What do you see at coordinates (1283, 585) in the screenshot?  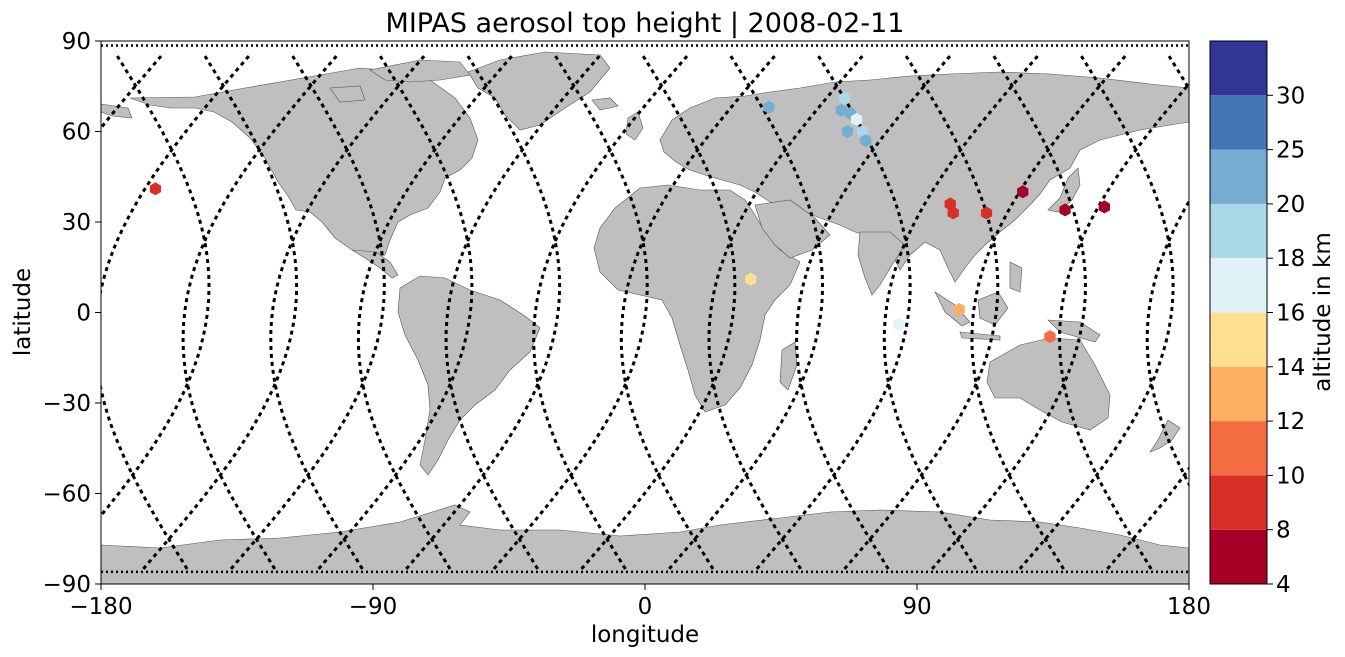 I see `colorbar-tick-label: 4` at bounding box center [1283, 585].